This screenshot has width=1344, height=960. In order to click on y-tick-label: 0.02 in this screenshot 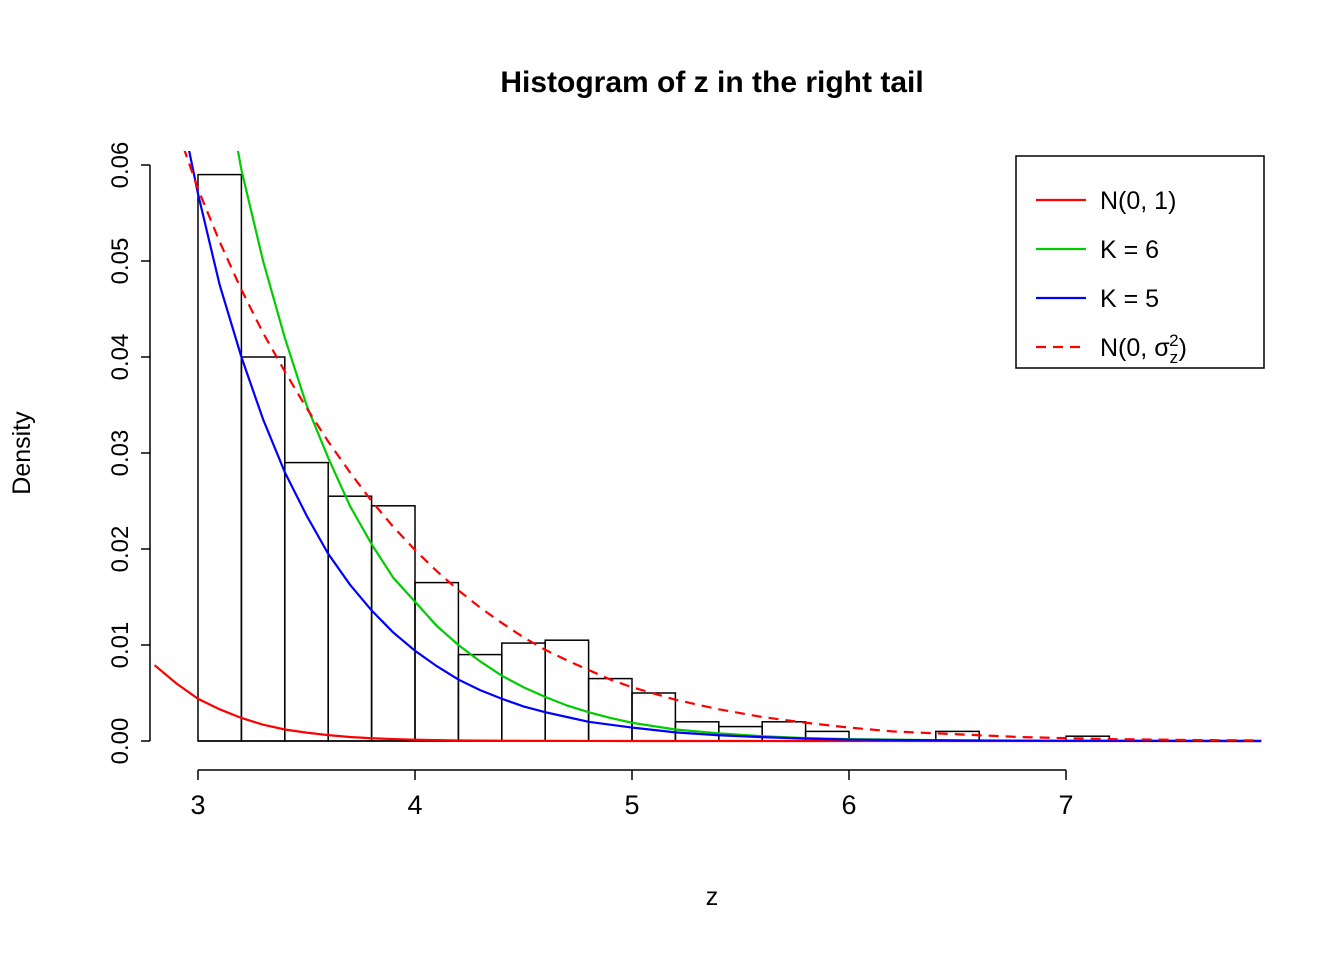, I will do `click(120, 549)`.